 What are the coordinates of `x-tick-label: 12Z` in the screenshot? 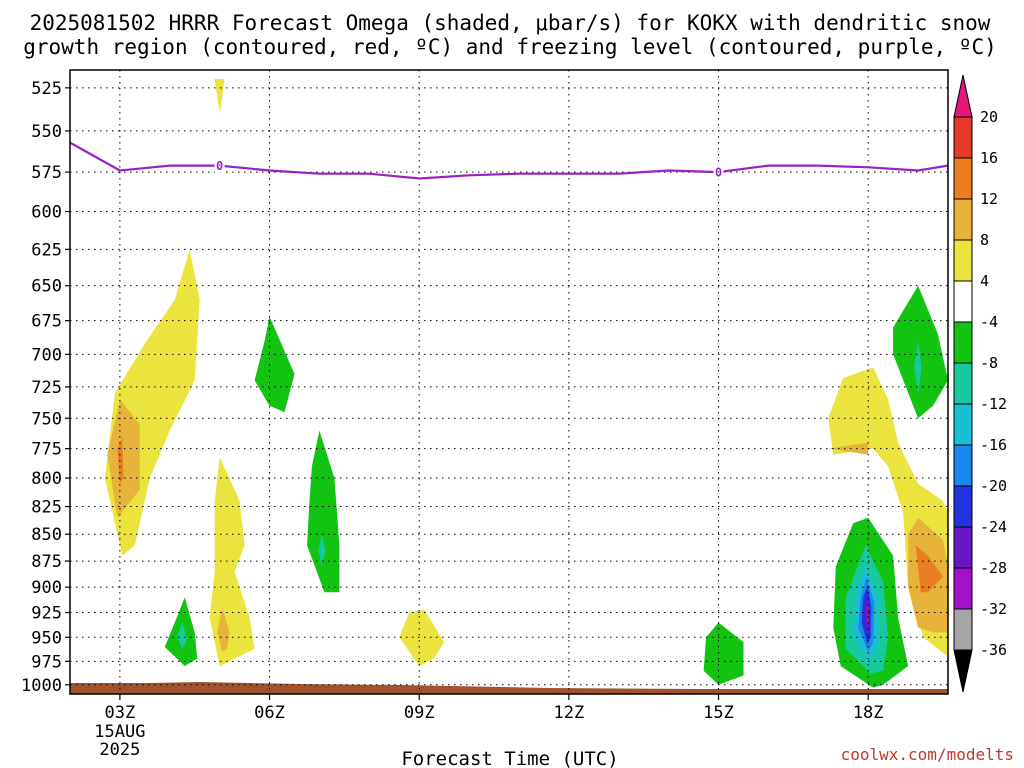 It's located at (569, 713).